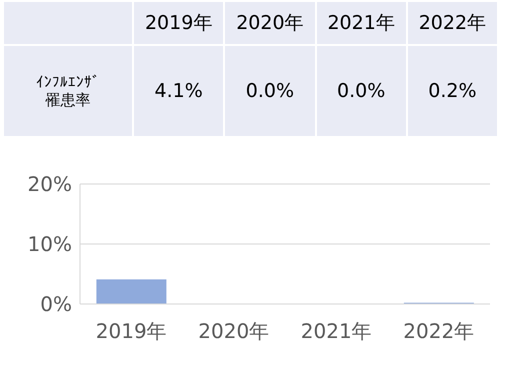  What do you see at coordinates (131, 331) in the screenshot?
I see `x-tick-label: 2019年` at bounding box center [131, 331].